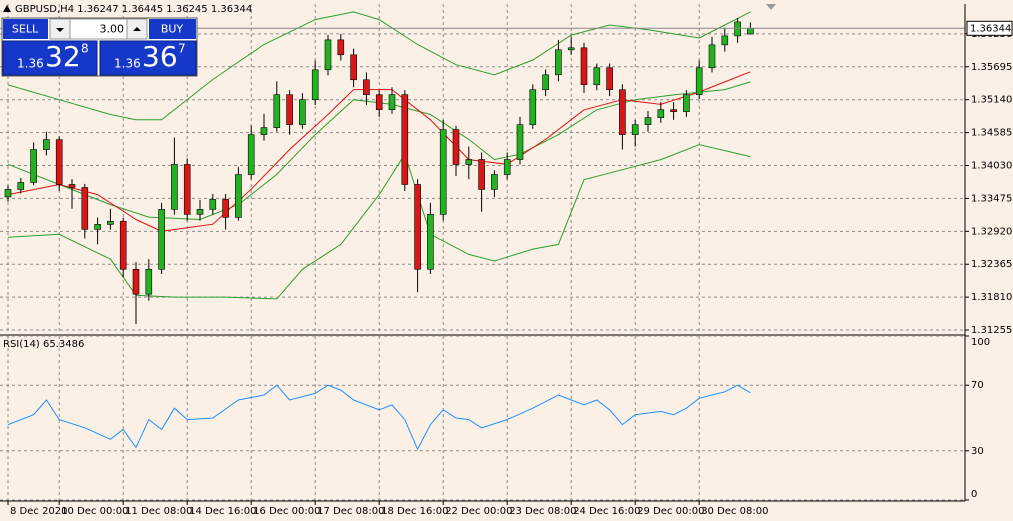  I want to click on y-tick-label: 1.33475, so click(991, 198).